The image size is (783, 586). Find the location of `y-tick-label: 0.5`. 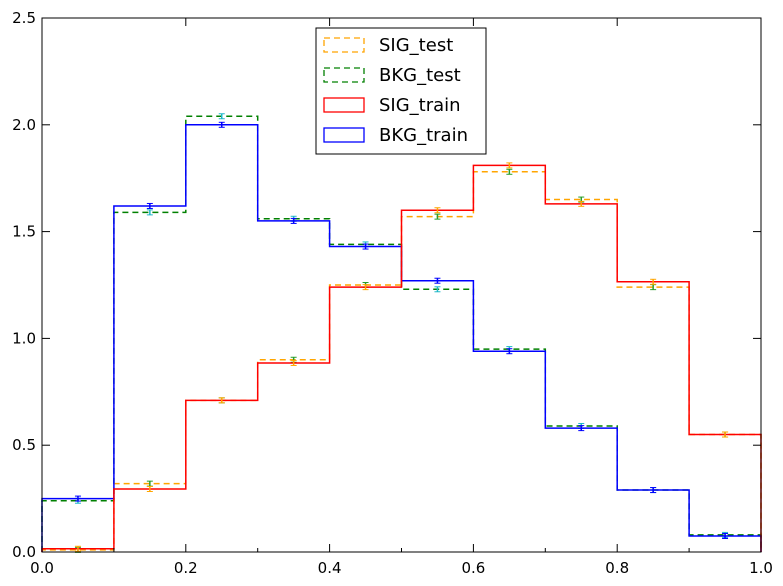

y-tick-label: 0.5 is located at coordinates (24, 445).